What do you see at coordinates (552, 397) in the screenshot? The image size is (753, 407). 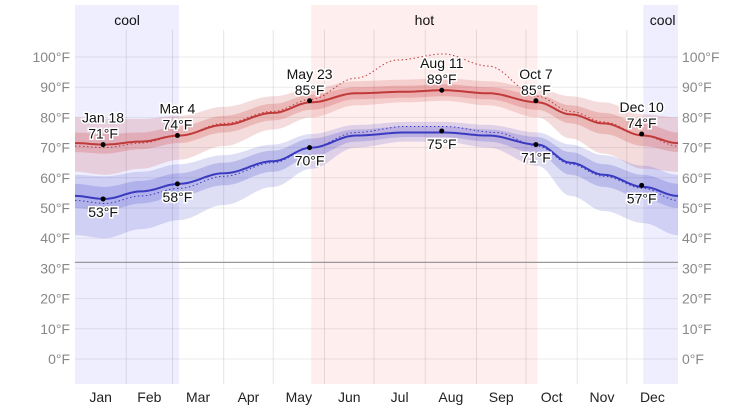 I see `x-tick-label: Oct` at bounding box center [552, 397].